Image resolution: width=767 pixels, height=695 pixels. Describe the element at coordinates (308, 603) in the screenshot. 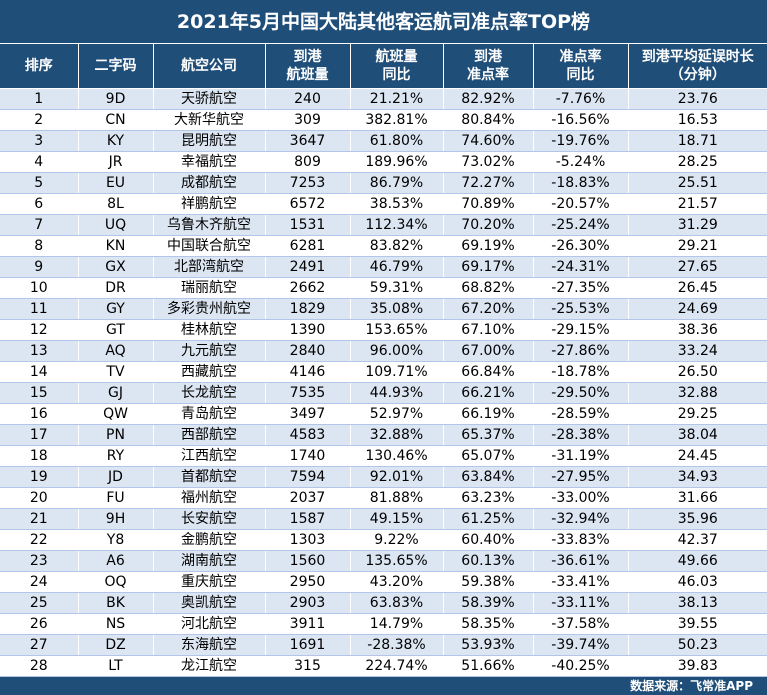

I see `arrivals-cell: 2903` at that location.